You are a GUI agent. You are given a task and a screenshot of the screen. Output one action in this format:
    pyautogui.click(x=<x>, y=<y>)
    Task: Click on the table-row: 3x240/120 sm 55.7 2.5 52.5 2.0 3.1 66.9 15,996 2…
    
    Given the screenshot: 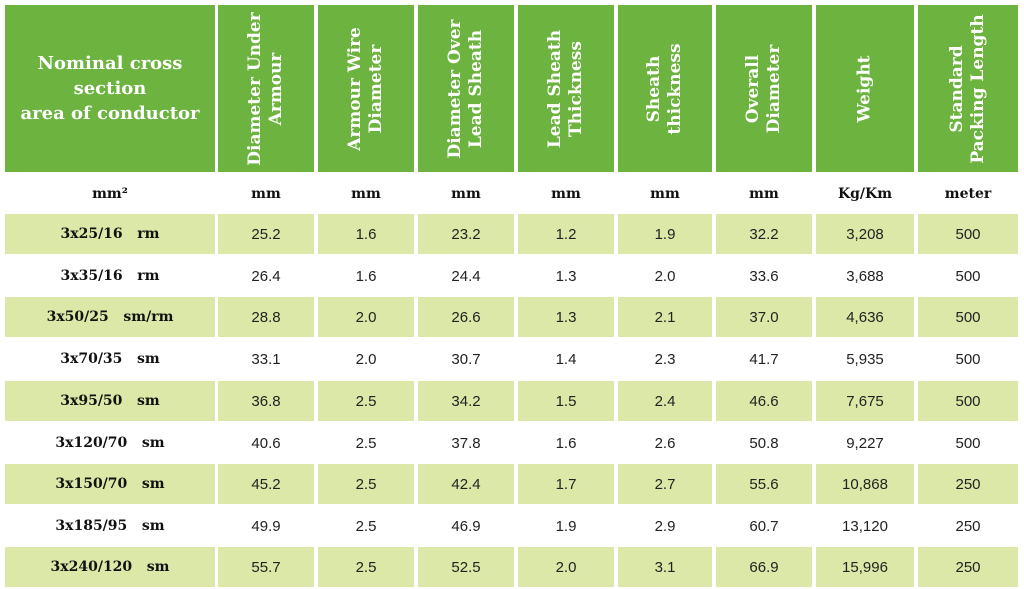 What is the action you would take?
    pyautogui.click(x=512, y=567)
    